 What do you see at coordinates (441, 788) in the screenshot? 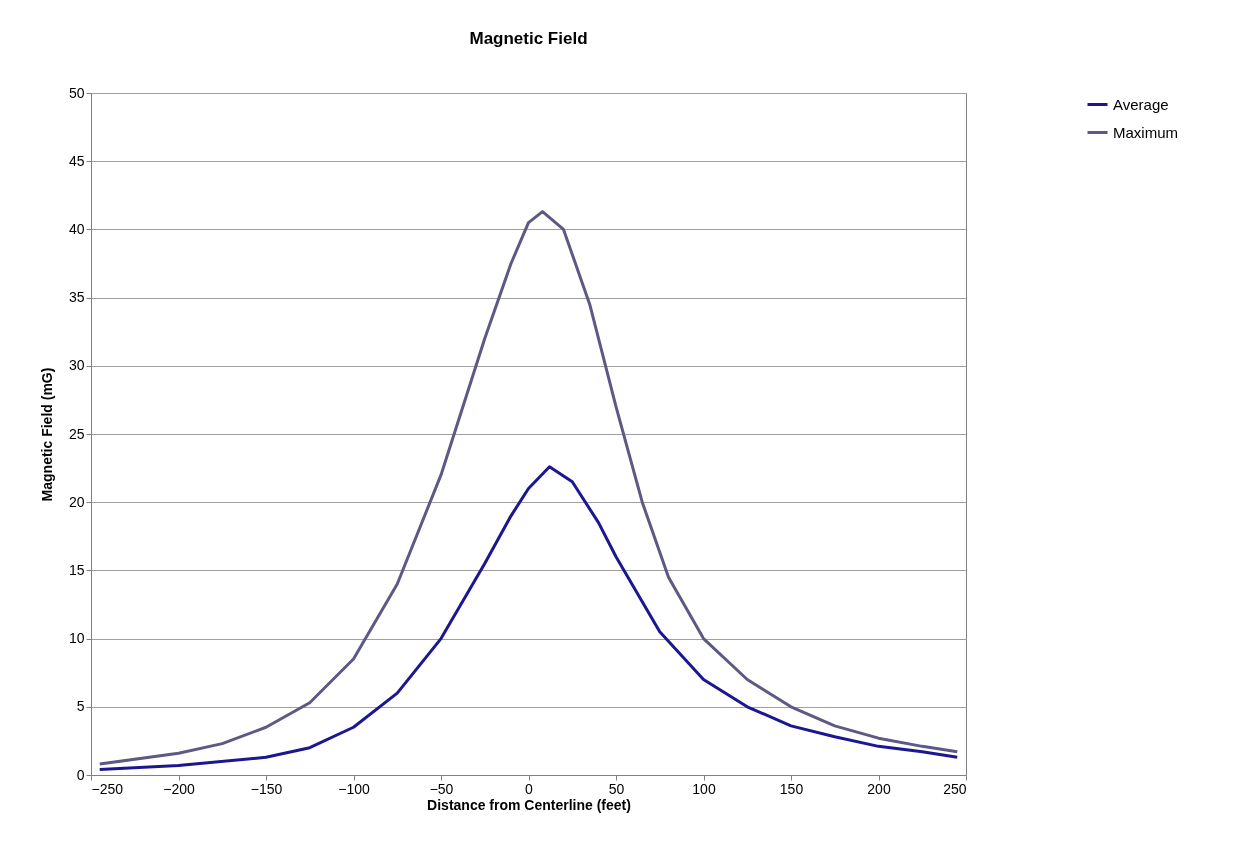
I see `x-tick-label: −50` at bounding box center [441, 788].